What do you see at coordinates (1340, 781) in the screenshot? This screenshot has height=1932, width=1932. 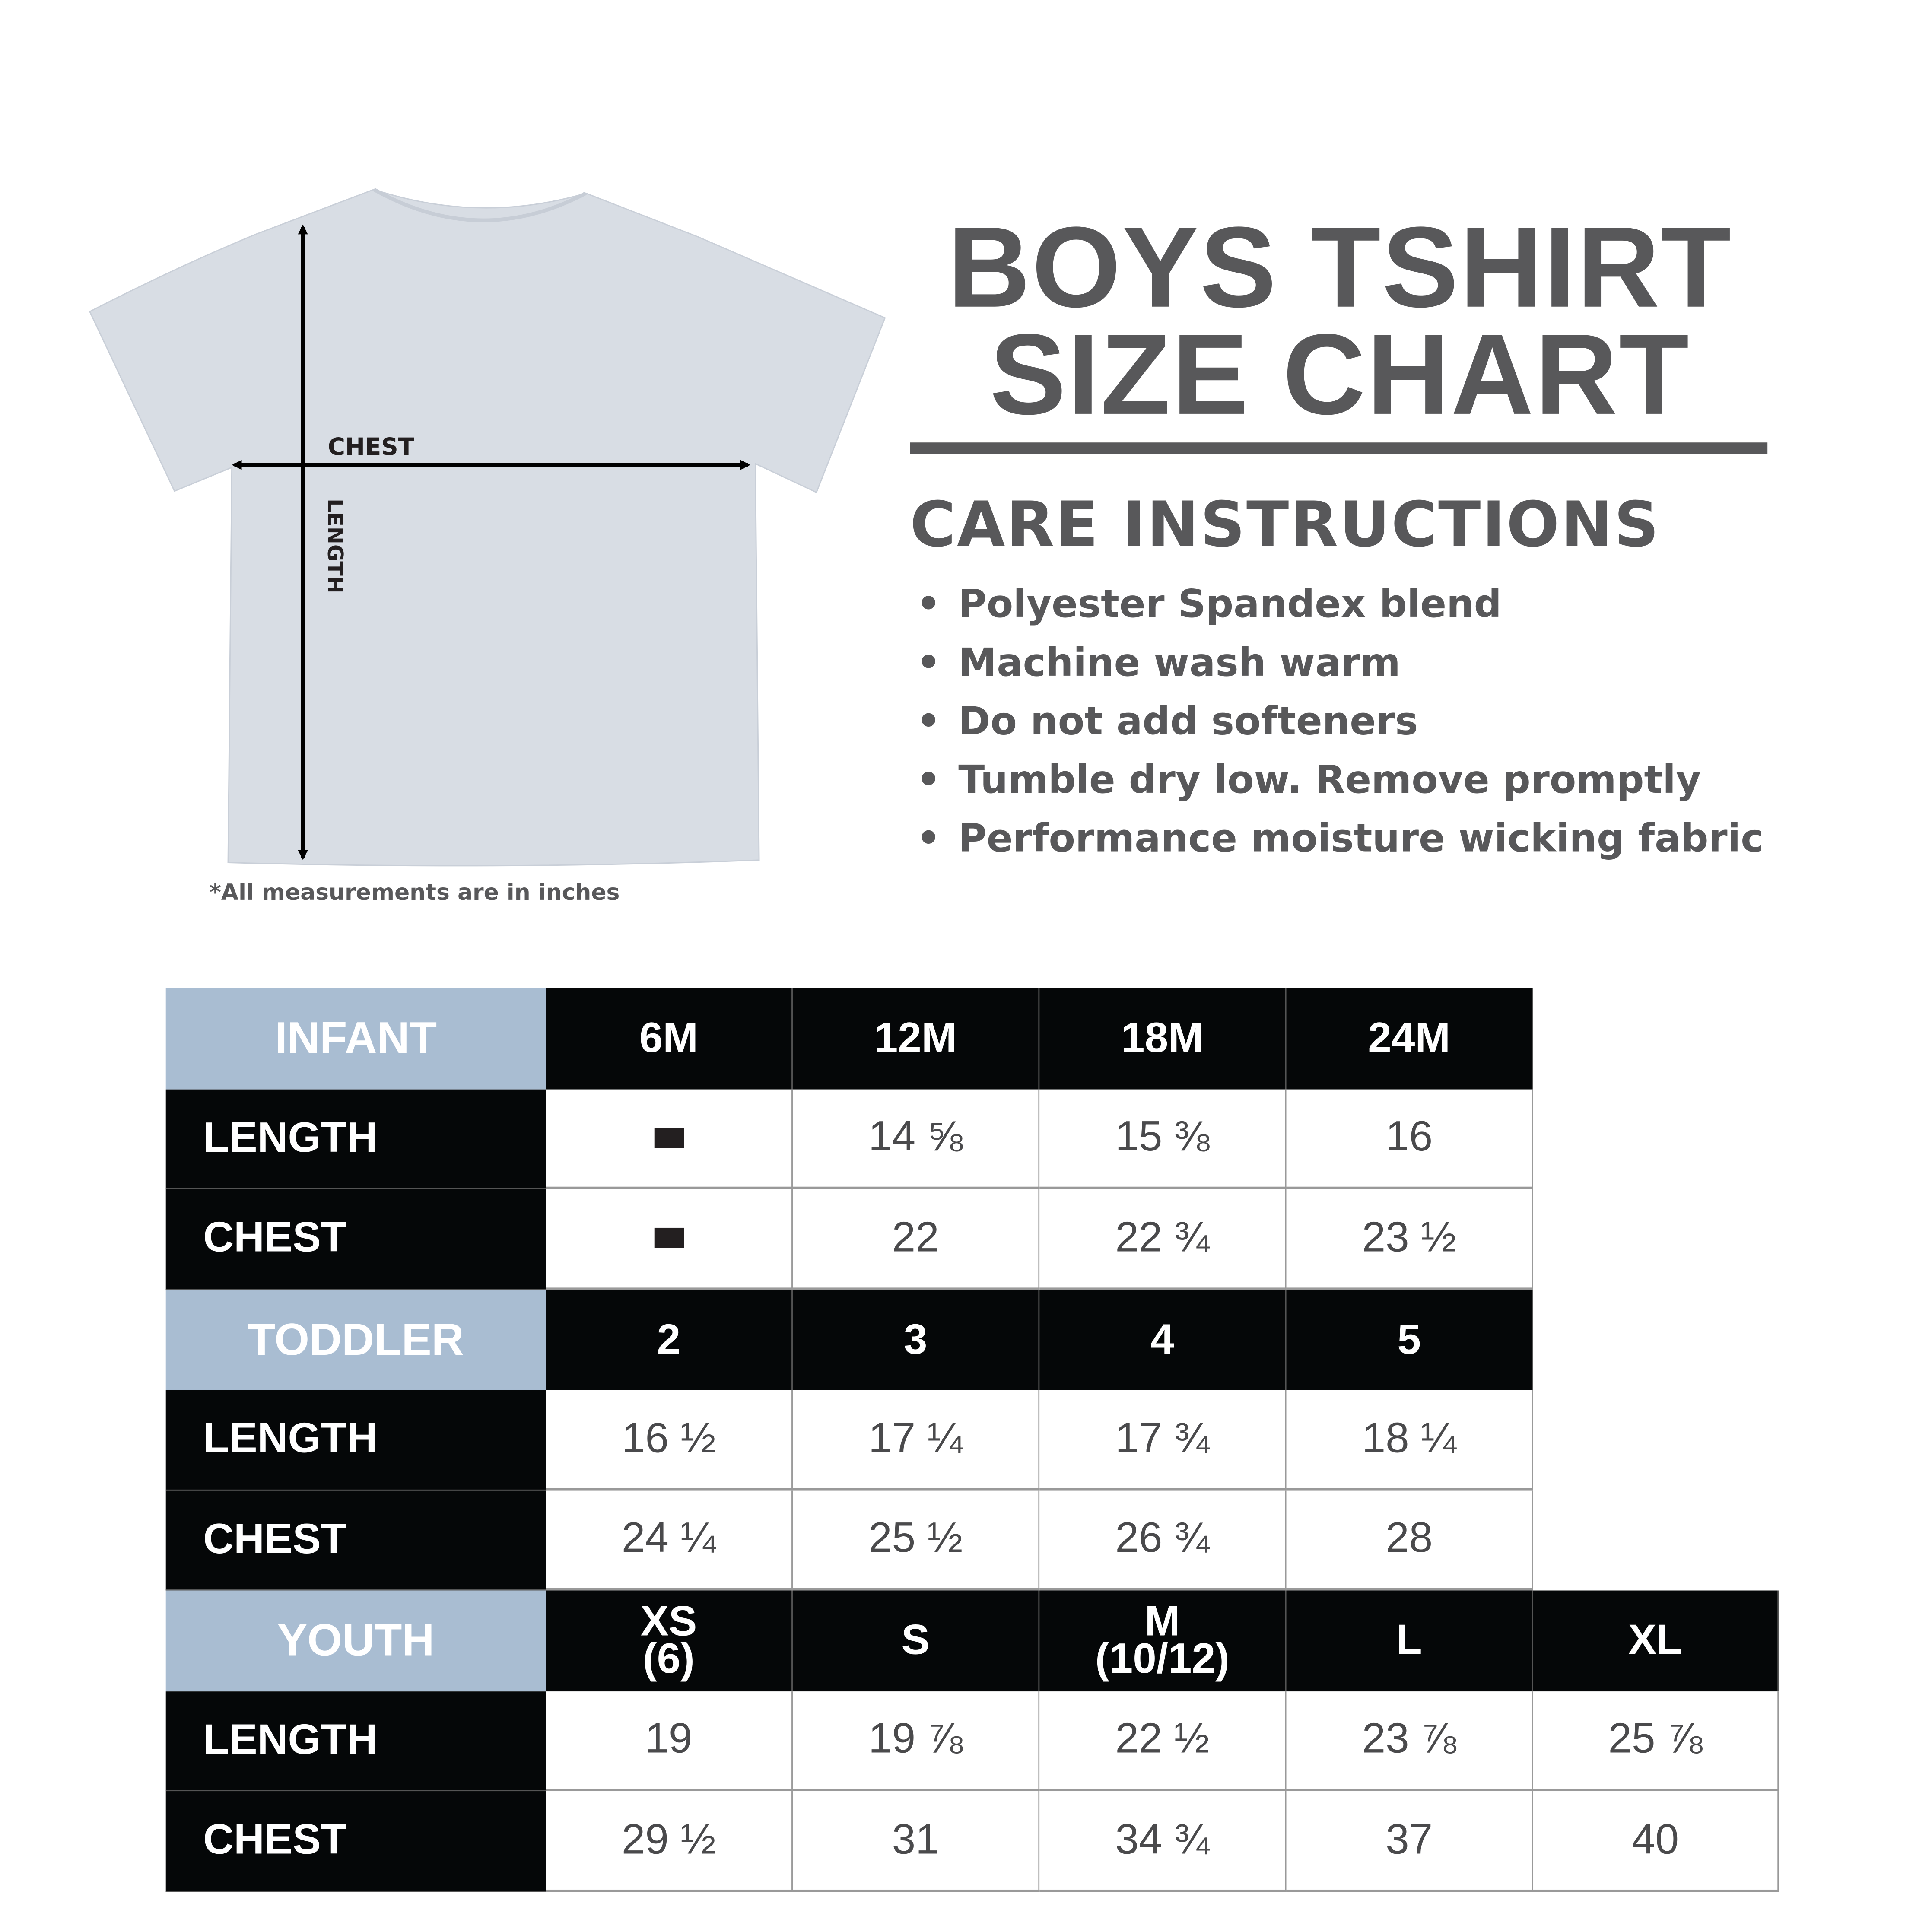 I see `care-item: Tumble dry low. Remove promptly` at bounding box center [1340, 781].